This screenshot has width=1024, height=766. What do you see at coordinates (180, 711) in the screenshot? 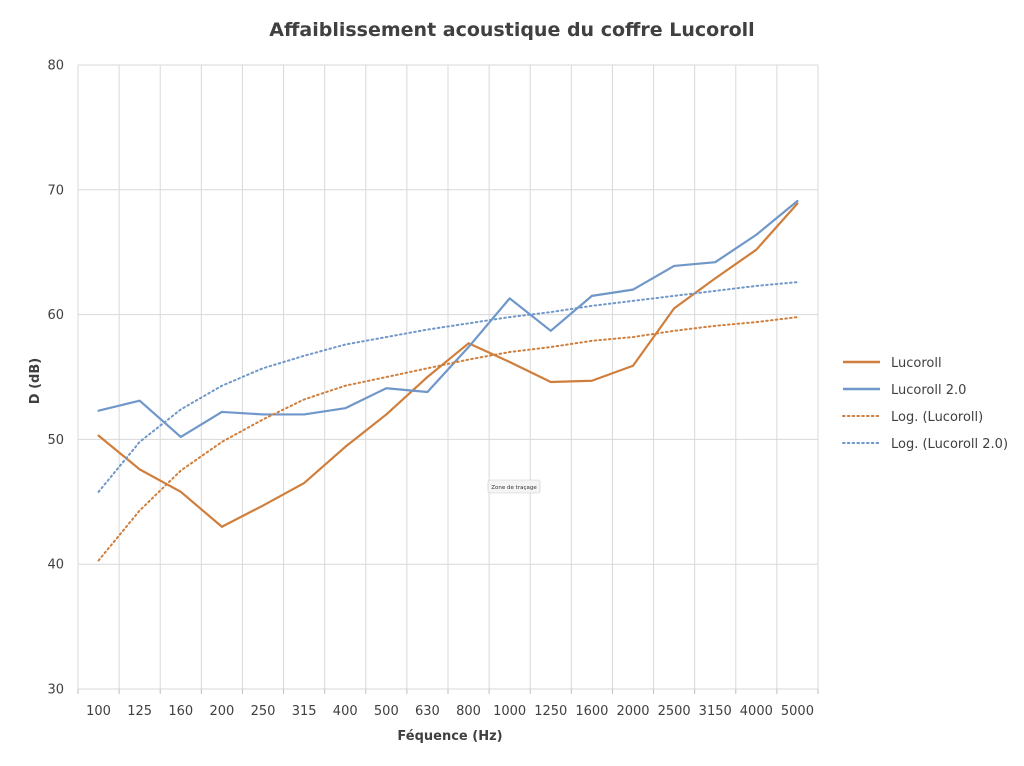
I see `x-tick-label: 160` at bounding box center [180, 711].